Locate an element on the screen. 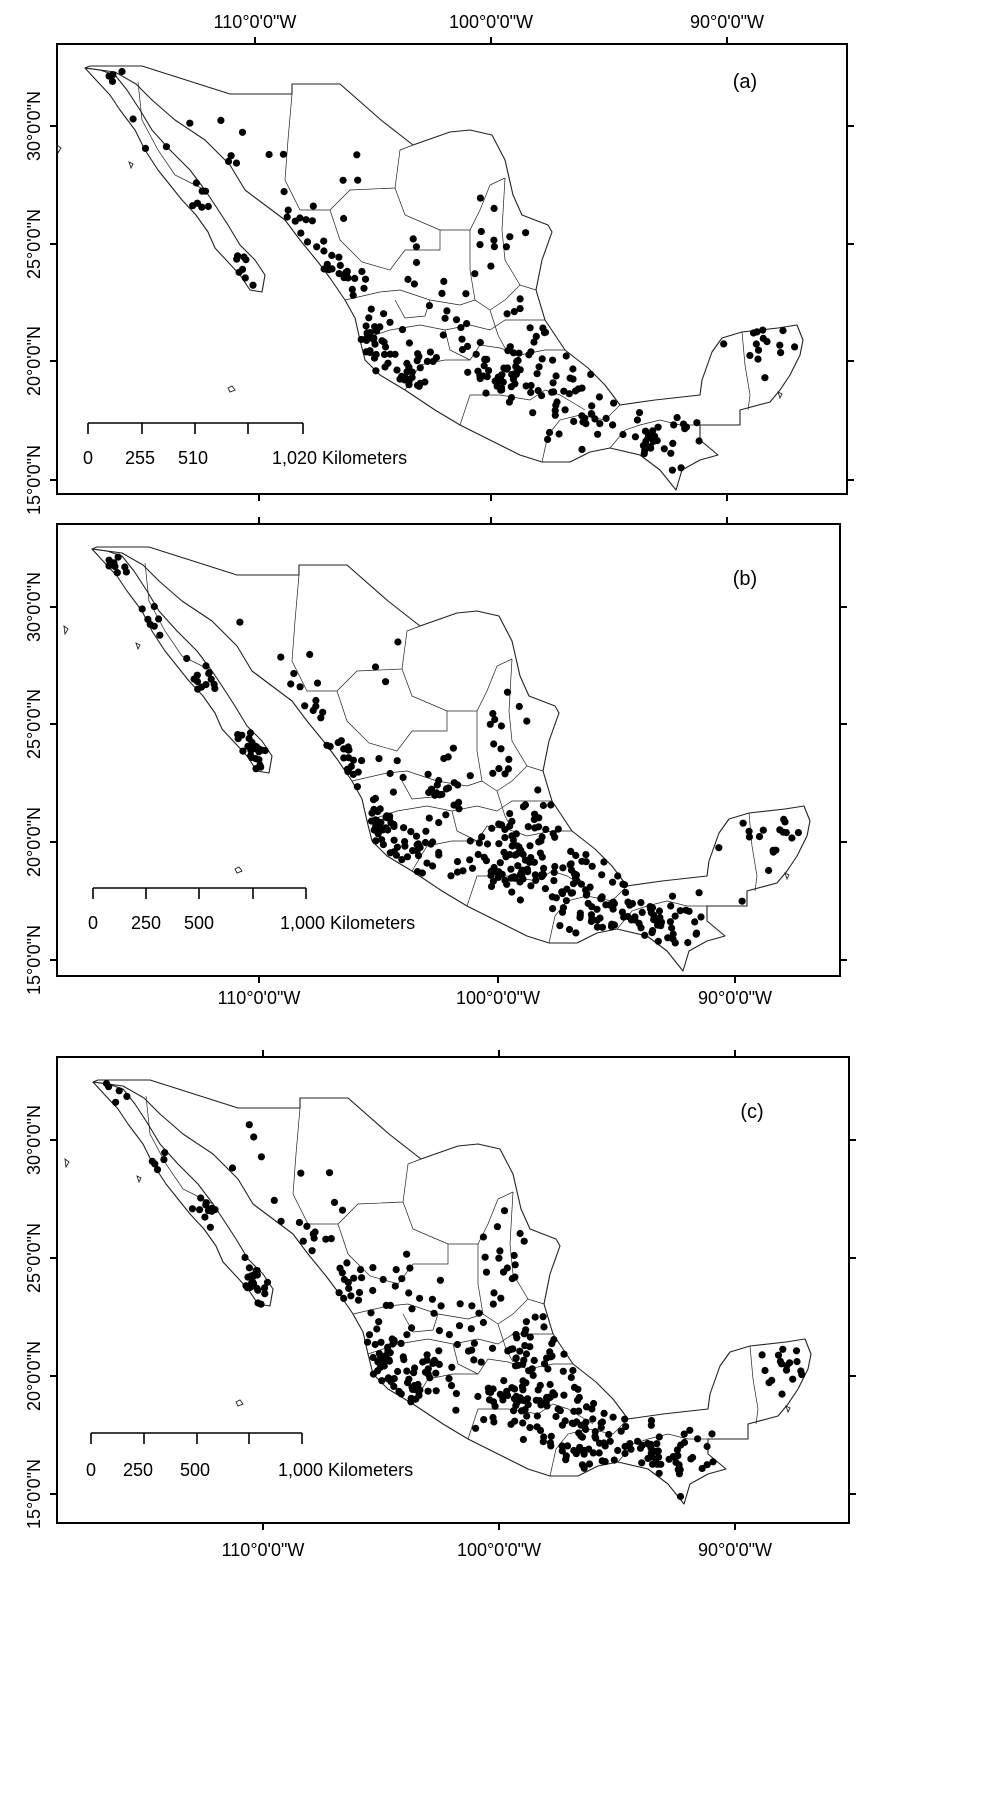  scale-label-500: 500 is located at coordinates (195, 1470).